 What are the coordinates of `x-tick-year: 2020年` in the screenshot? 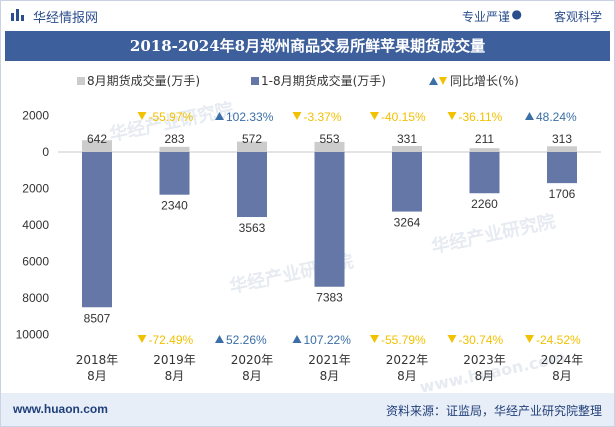 It's located at (252, 360).